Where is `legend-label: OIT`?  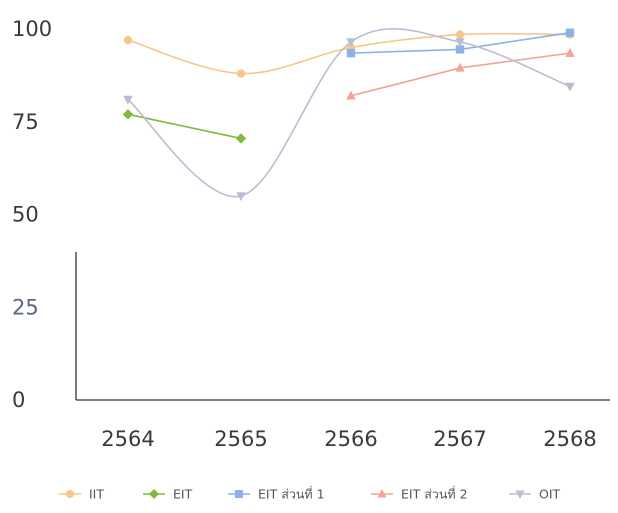
legend-label: OIT is located at coordinates (550, 494).